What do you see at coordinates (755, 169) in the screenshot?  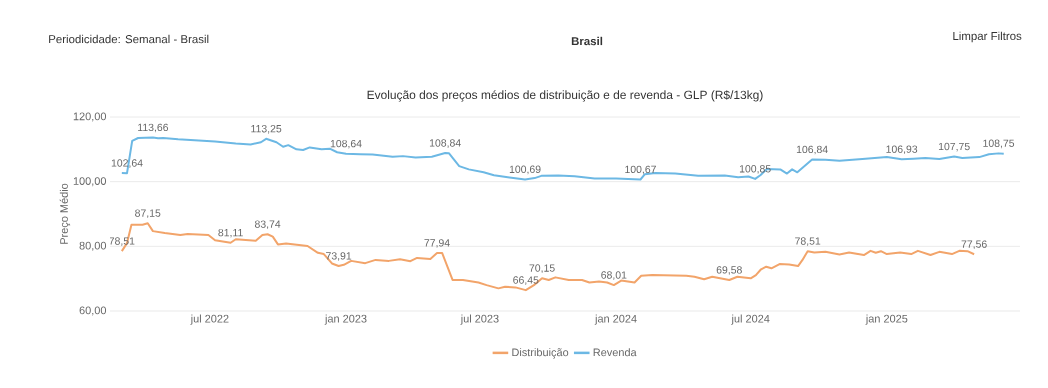 I see `data-label: 100,85` at bounding box center [755, 169].